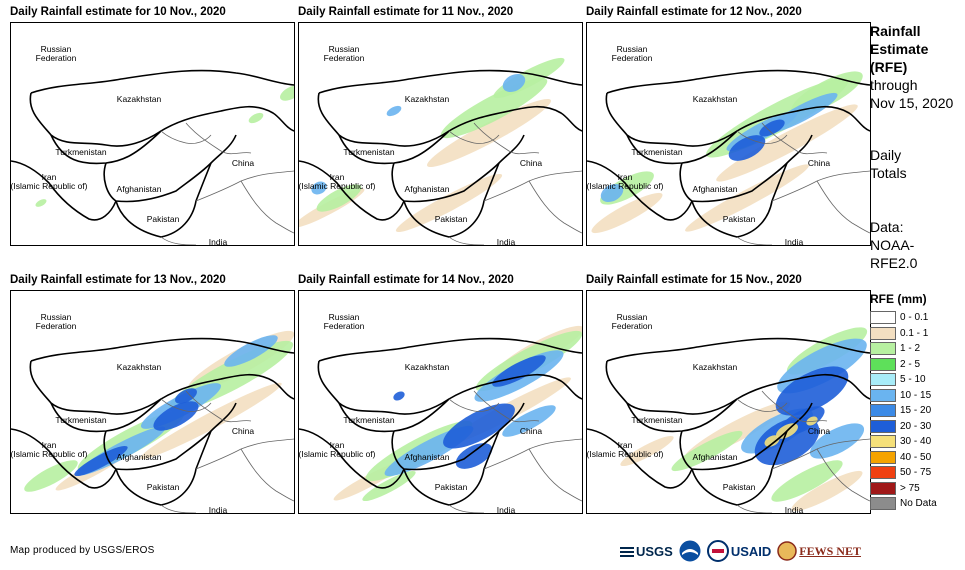 This screenshot has width=965, height=570. I want to click on side-data-label: Data:, so click(887, 227).